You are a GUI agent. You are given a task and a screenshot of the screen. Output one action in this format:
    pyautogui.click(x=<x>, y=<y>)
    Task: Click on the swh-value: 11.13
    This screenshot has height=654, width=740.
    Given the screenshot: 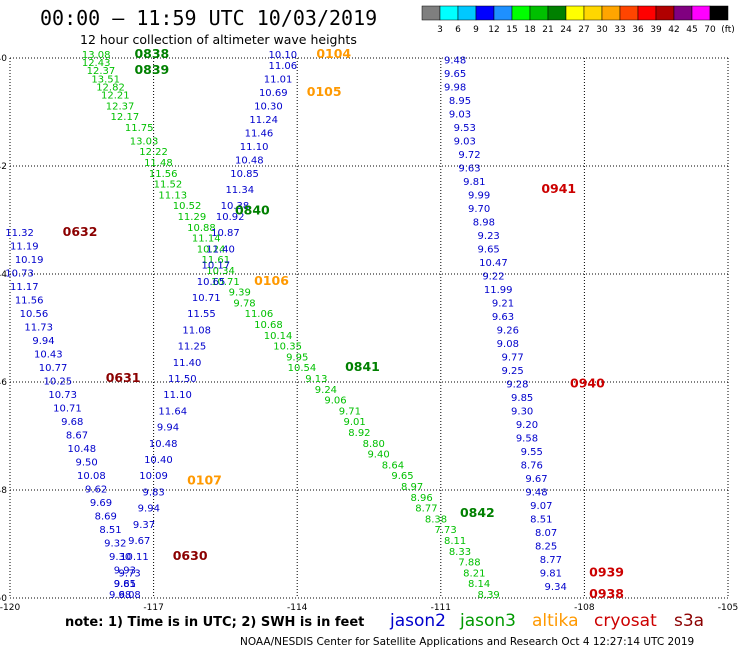 What is the action you would take?
    pyautogui.click(x=172, y=195)
    